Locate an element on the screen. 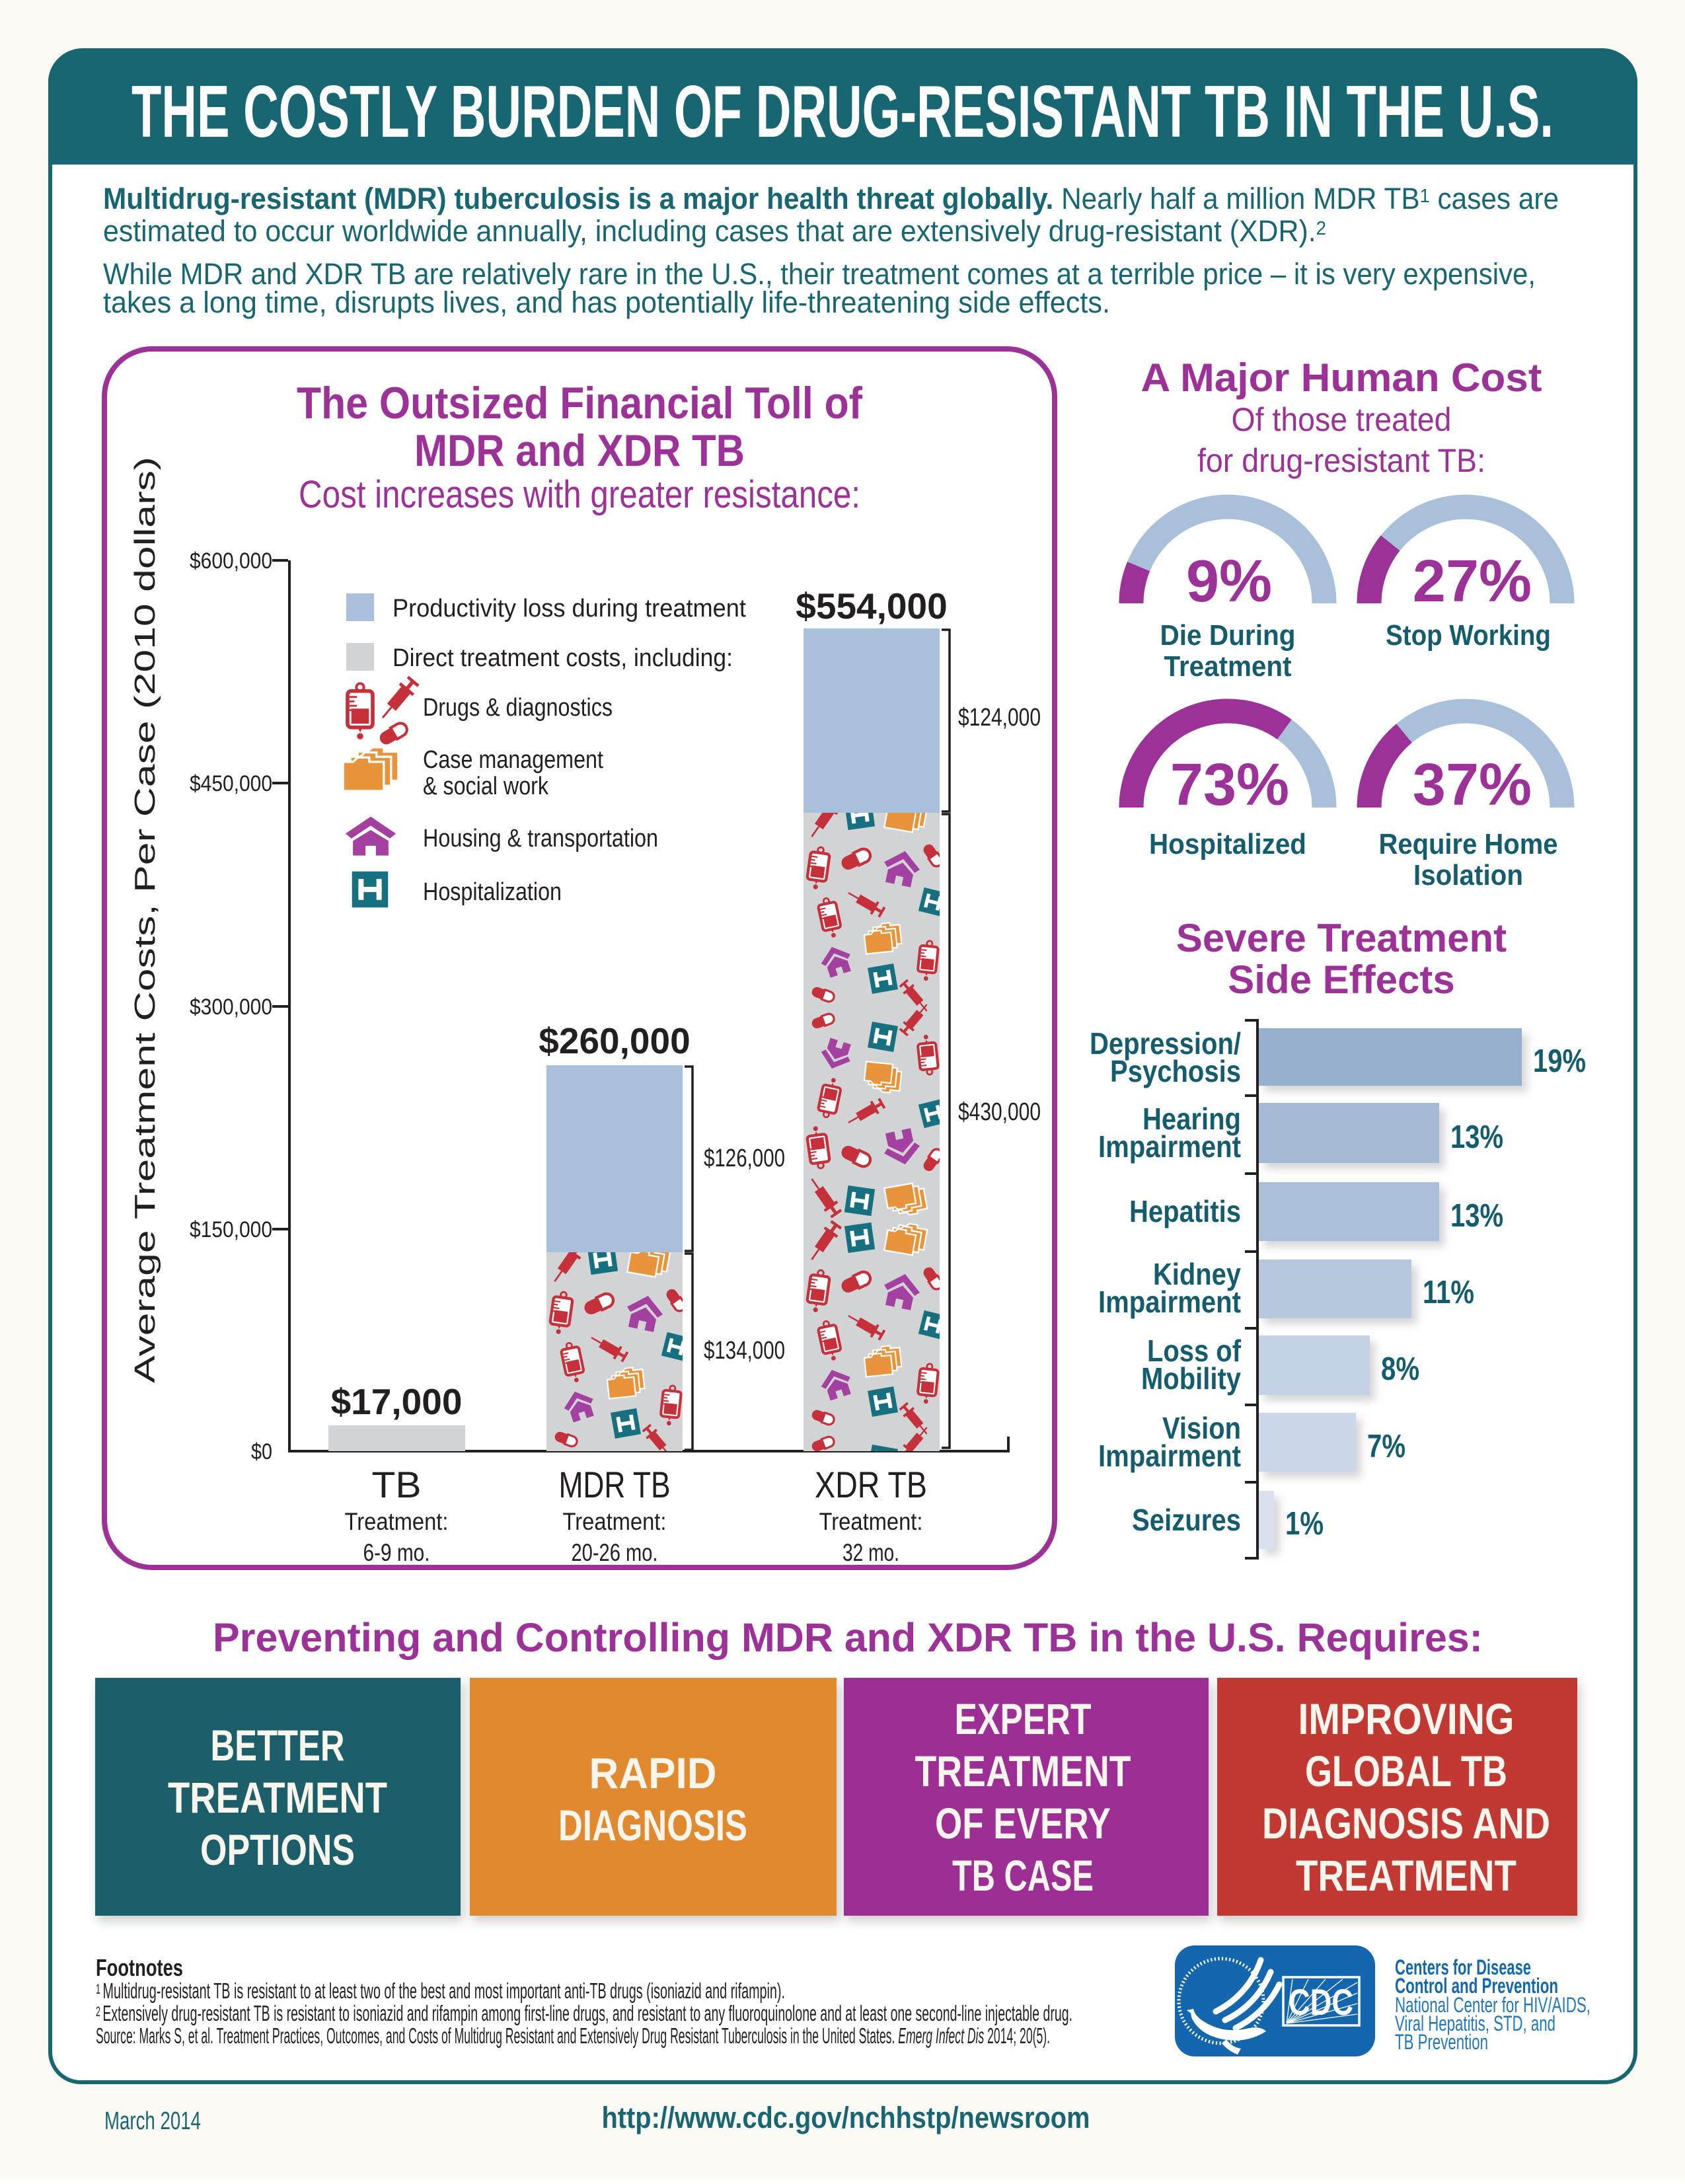  svg-text: 32 mo. is located at coordinates (871, 1553).